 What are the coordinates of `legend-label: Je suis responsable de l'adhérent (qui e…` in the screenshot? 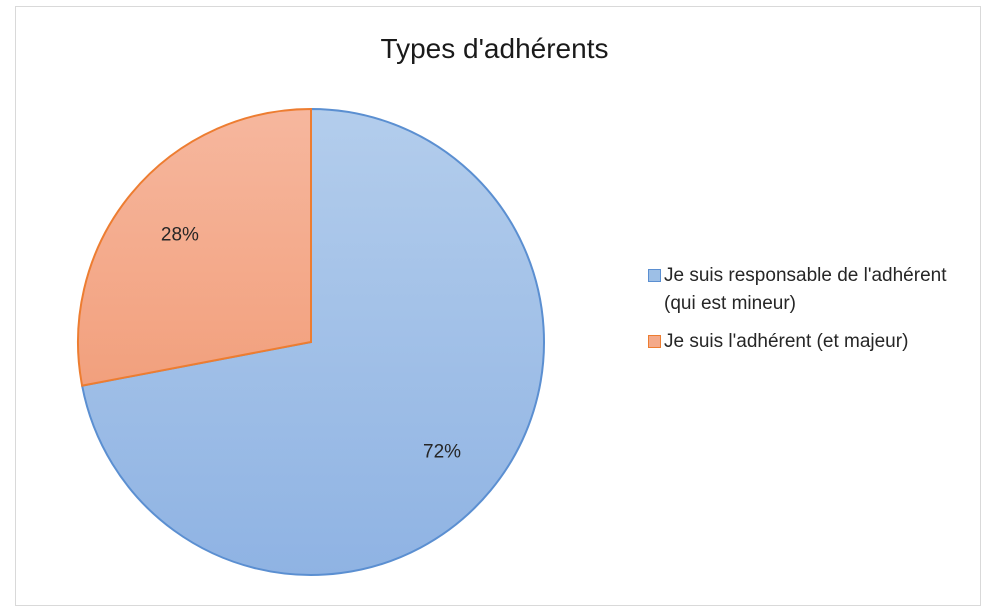 It's located at (805, 289).